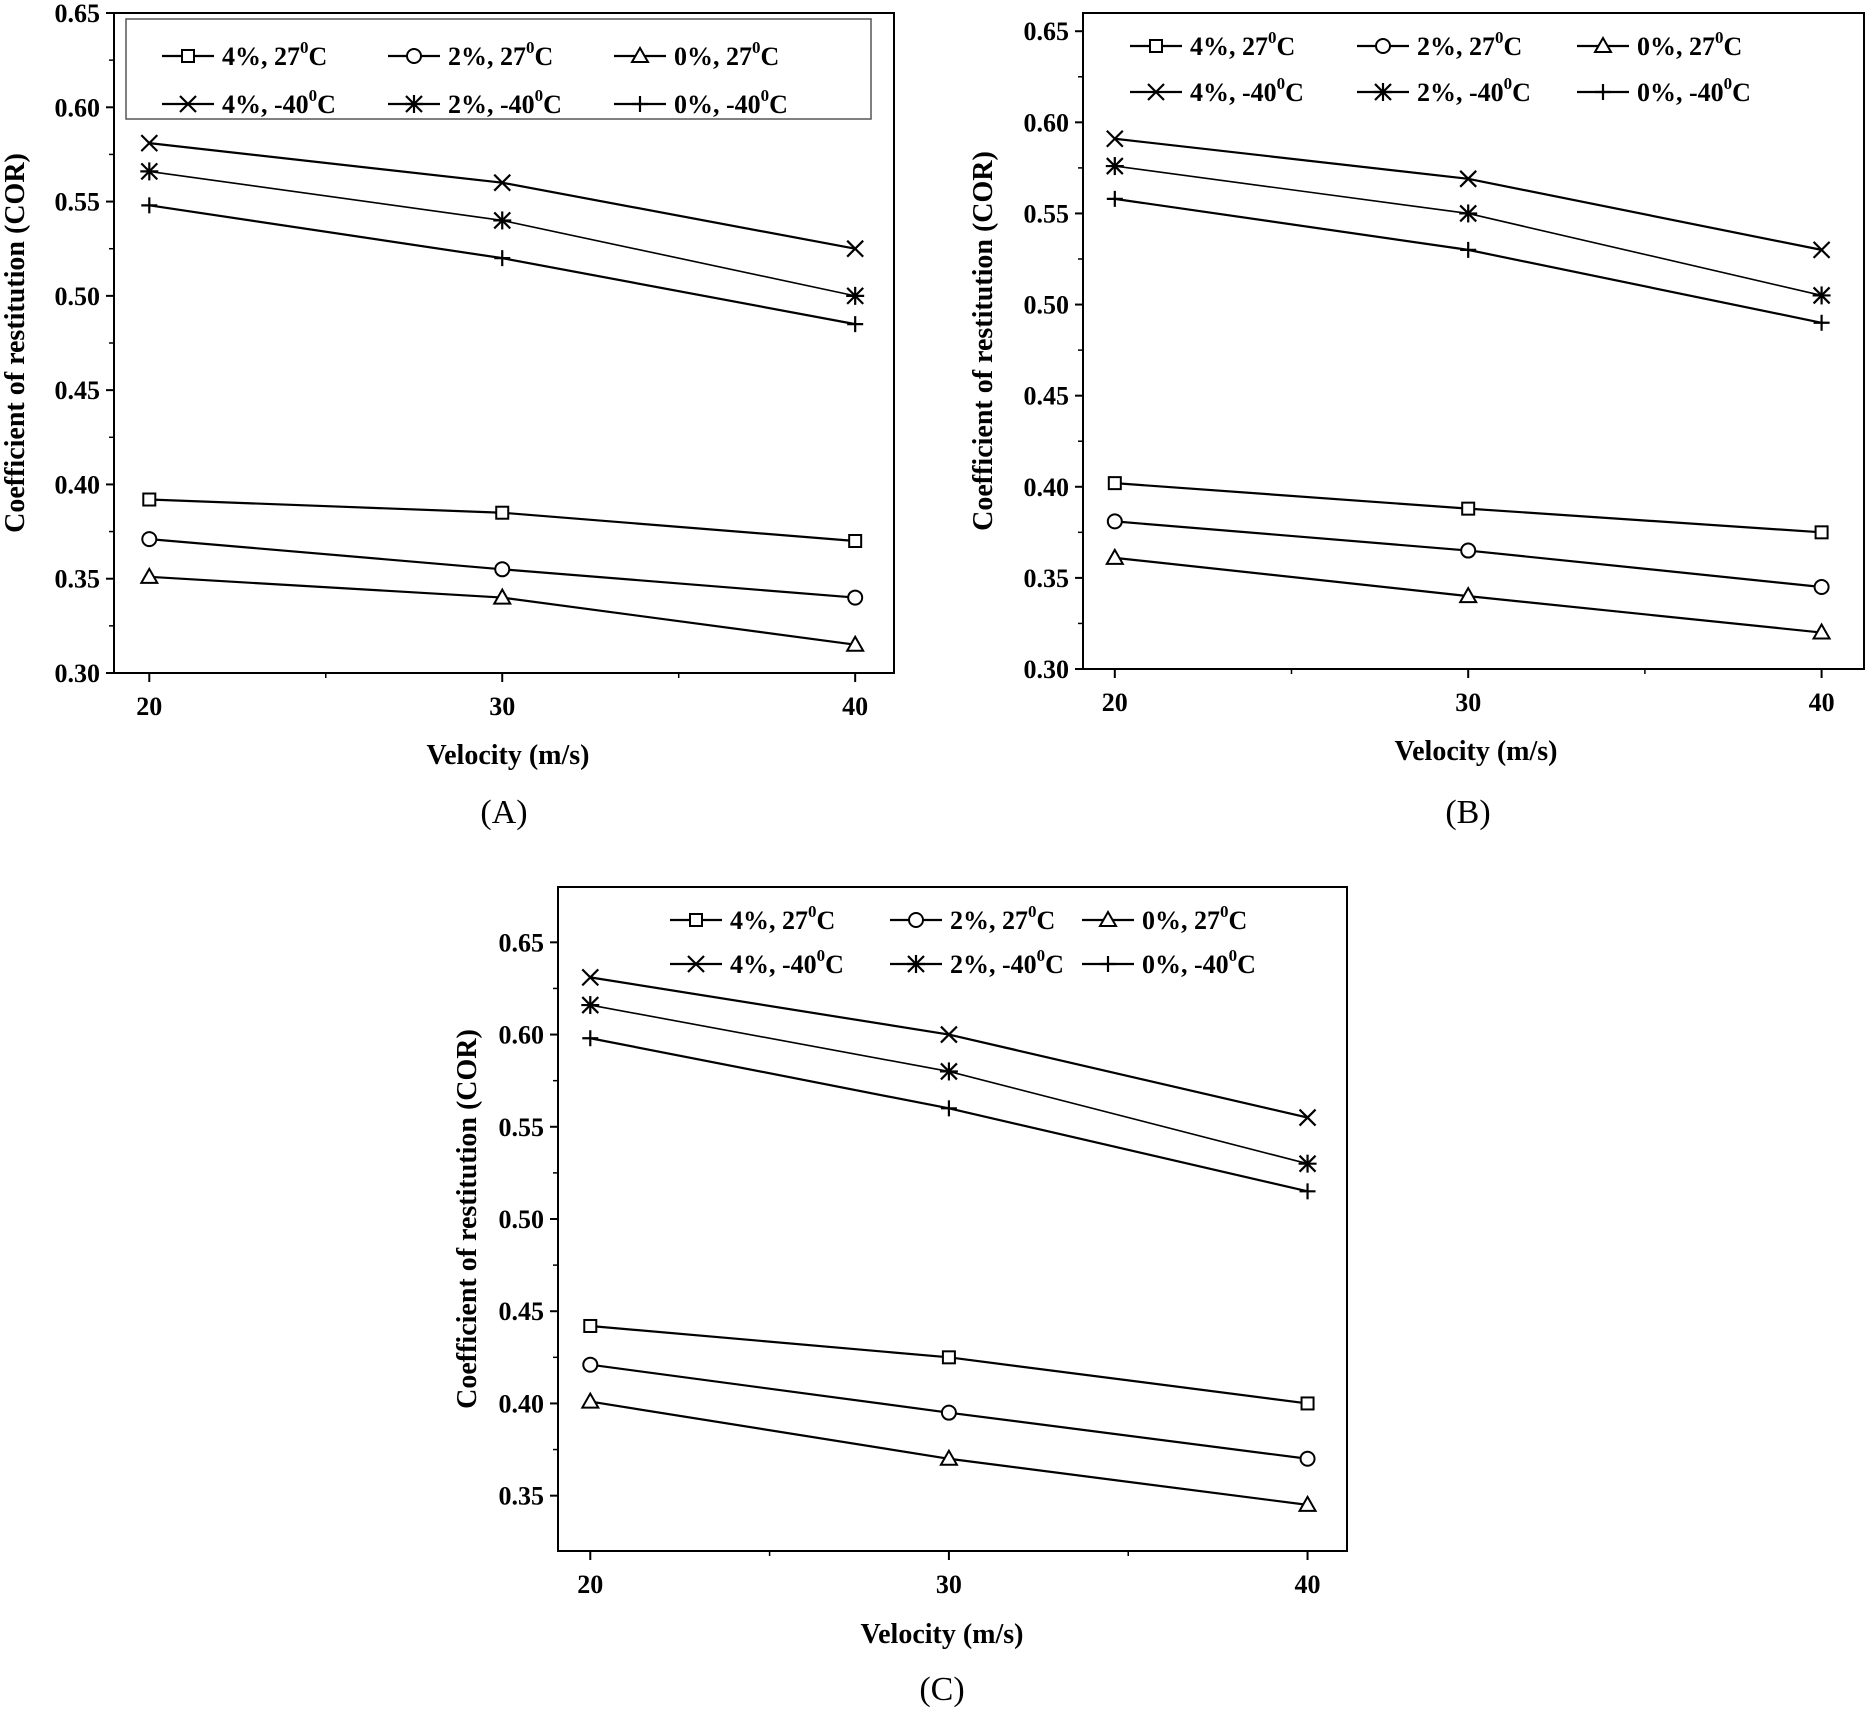 The image size is (1869, 1718). I want to click on legend-label-main: 4%, 27, so click(769, 920).